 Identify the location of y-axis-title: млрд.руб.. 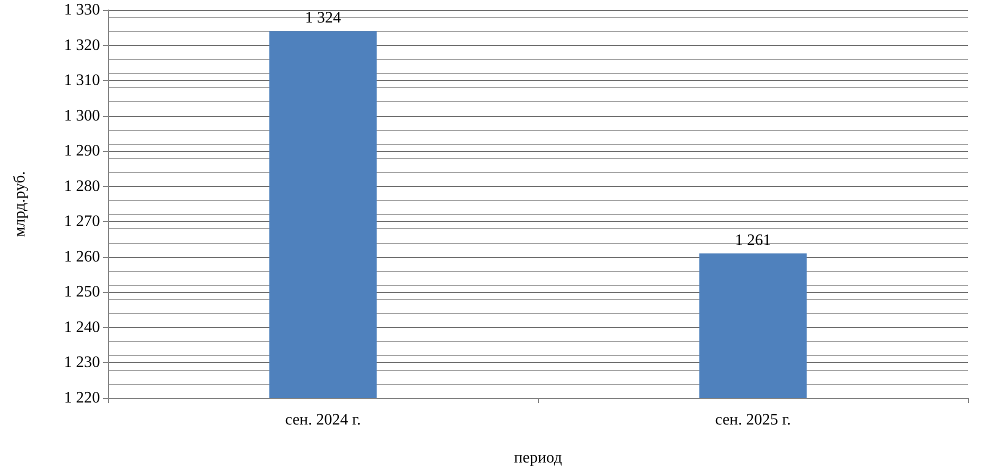
(20, 204).